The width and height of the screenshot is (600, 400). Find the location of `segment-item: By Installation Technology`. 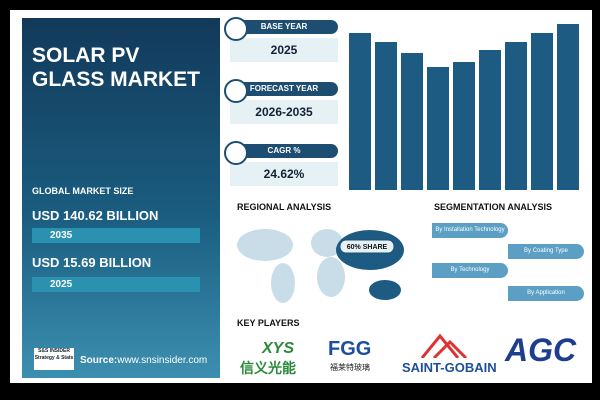

segment-item: By Installation Technology is located at coordinates (470, 230).